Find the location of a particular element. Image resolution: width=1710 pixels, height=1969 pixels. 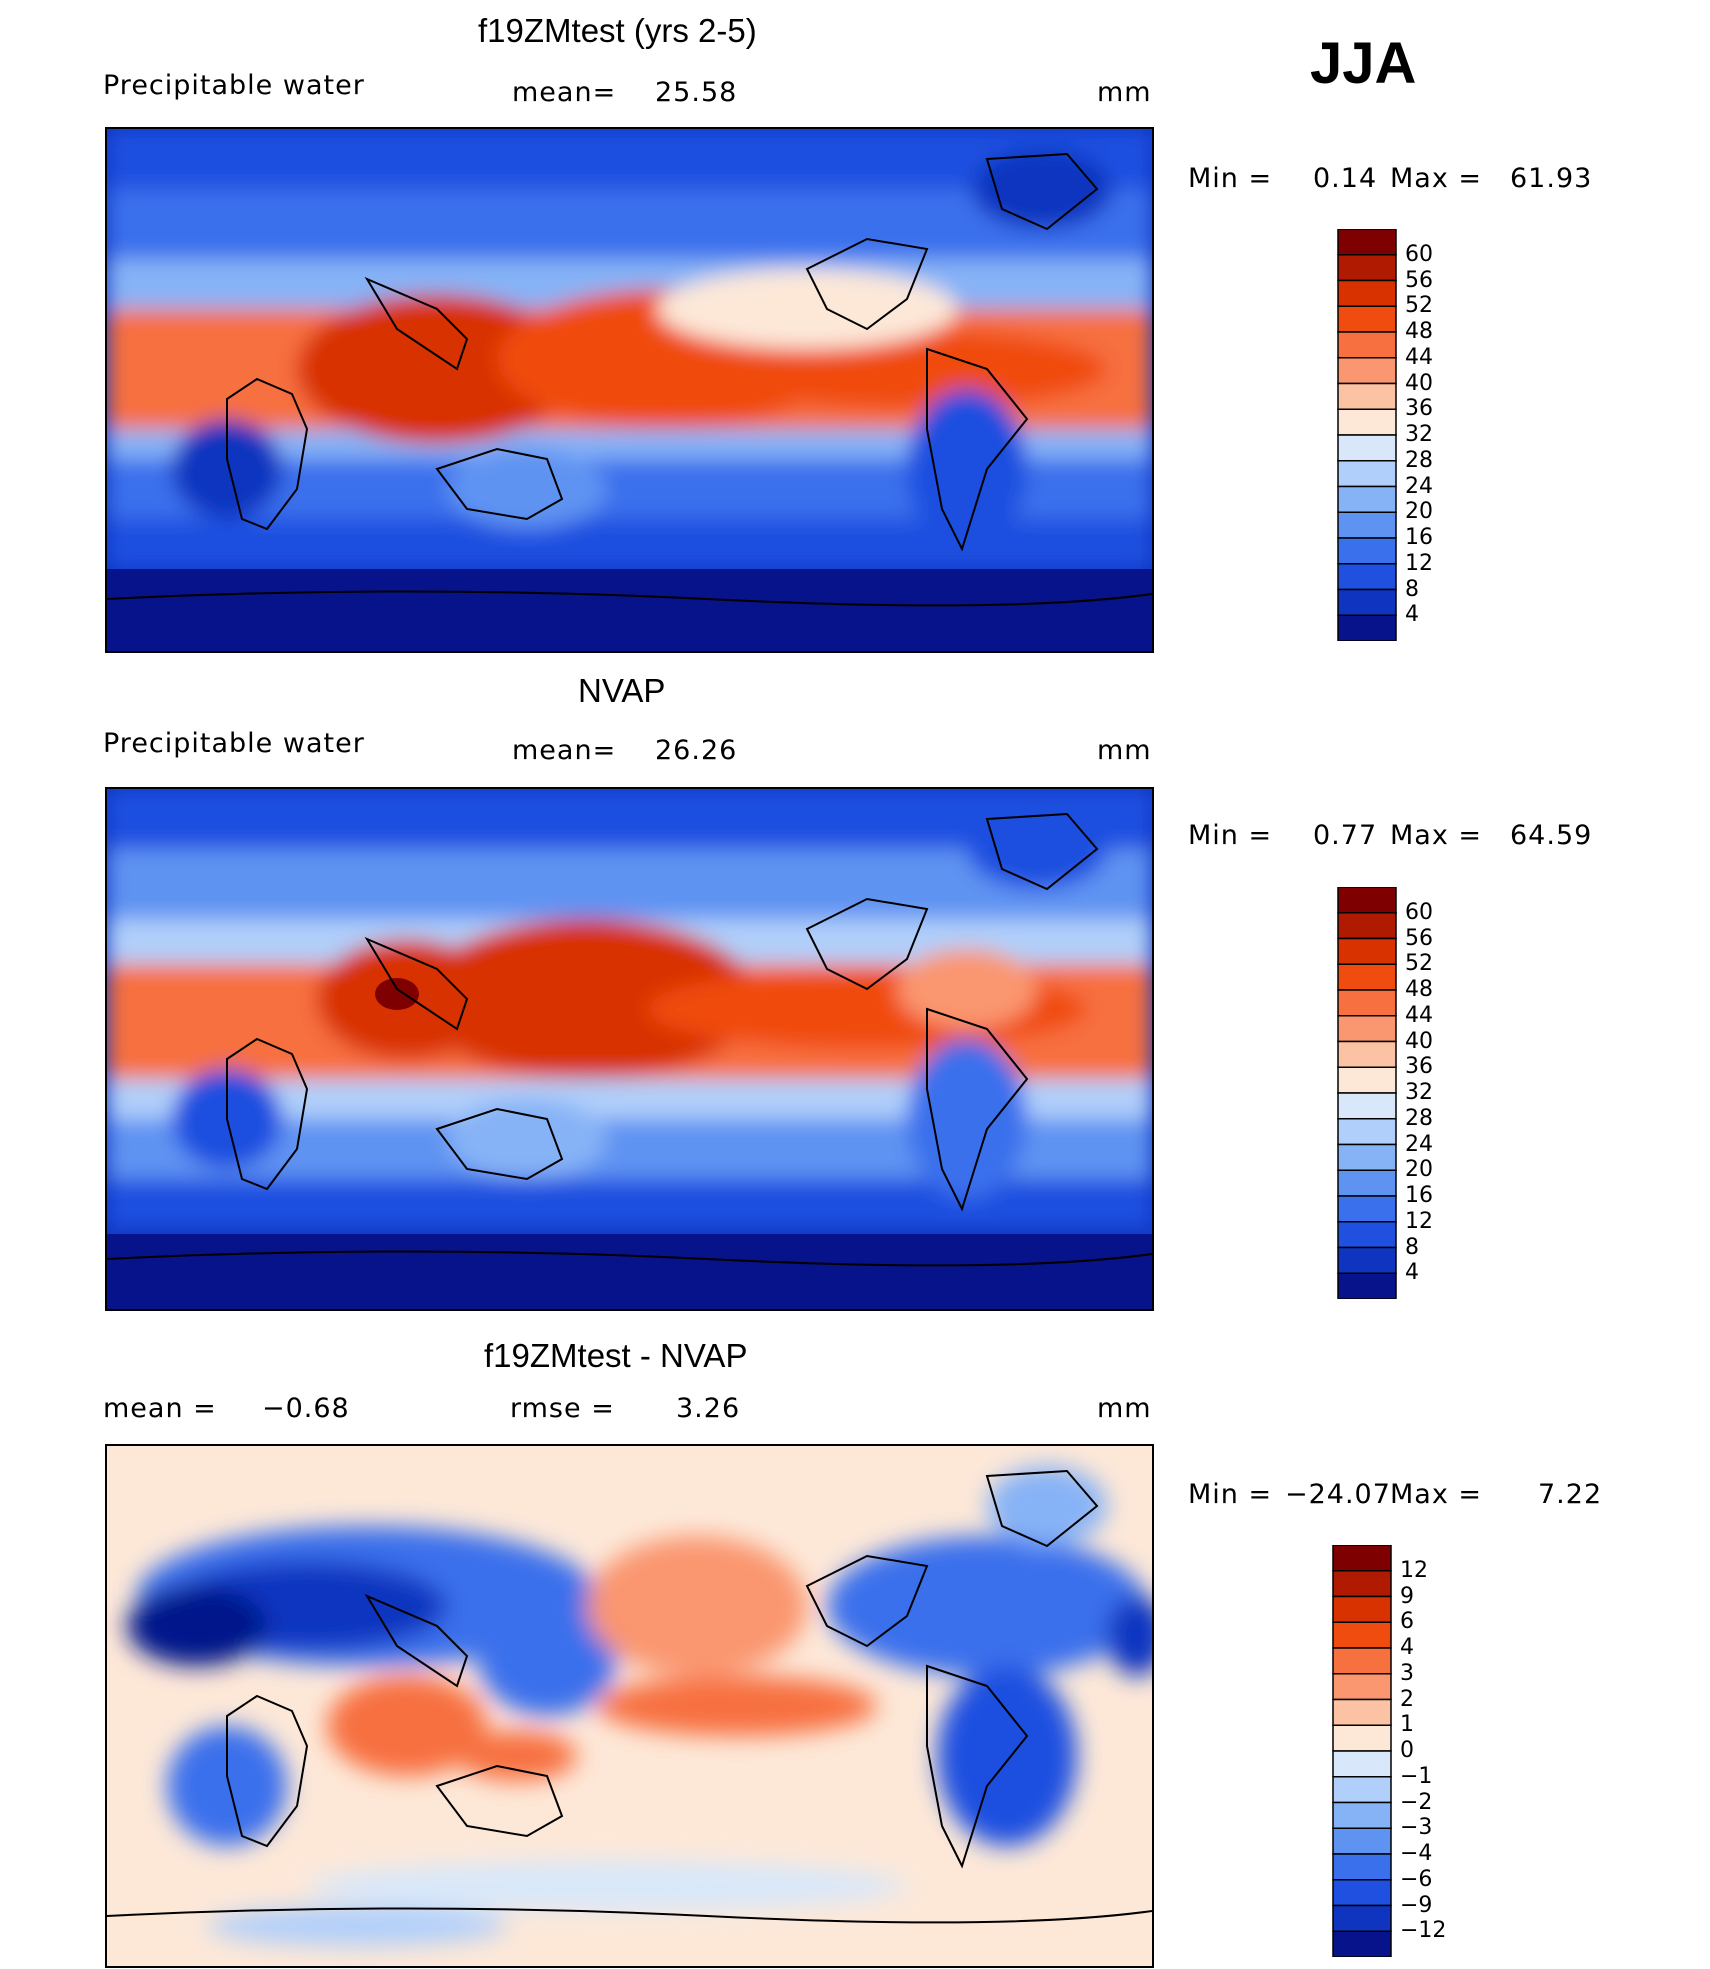

colorbar-tick-label: −4 is located at coordinates (1416, 1853).